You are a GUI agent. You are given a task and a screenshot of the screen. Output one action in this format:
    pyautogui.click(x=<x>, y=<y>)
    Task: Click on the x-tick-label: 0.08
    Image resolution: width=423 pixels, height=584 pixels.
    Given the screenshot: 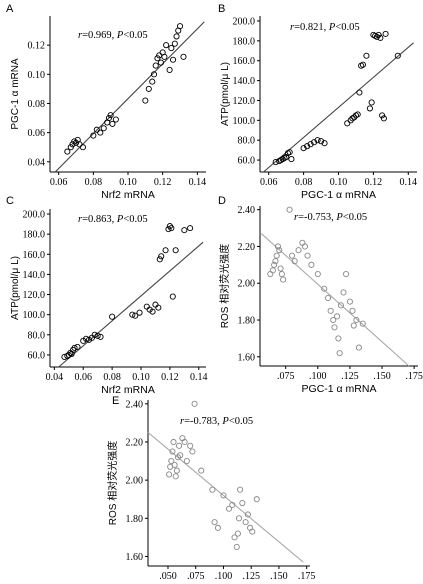 What is the action you would take?
    pyautogui.click(x=112, y=377)
    